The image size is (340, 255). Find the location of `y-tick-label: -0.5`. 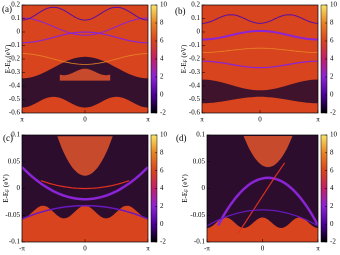

y-tick-label: -0.5 is located at coordinates (195, 99).